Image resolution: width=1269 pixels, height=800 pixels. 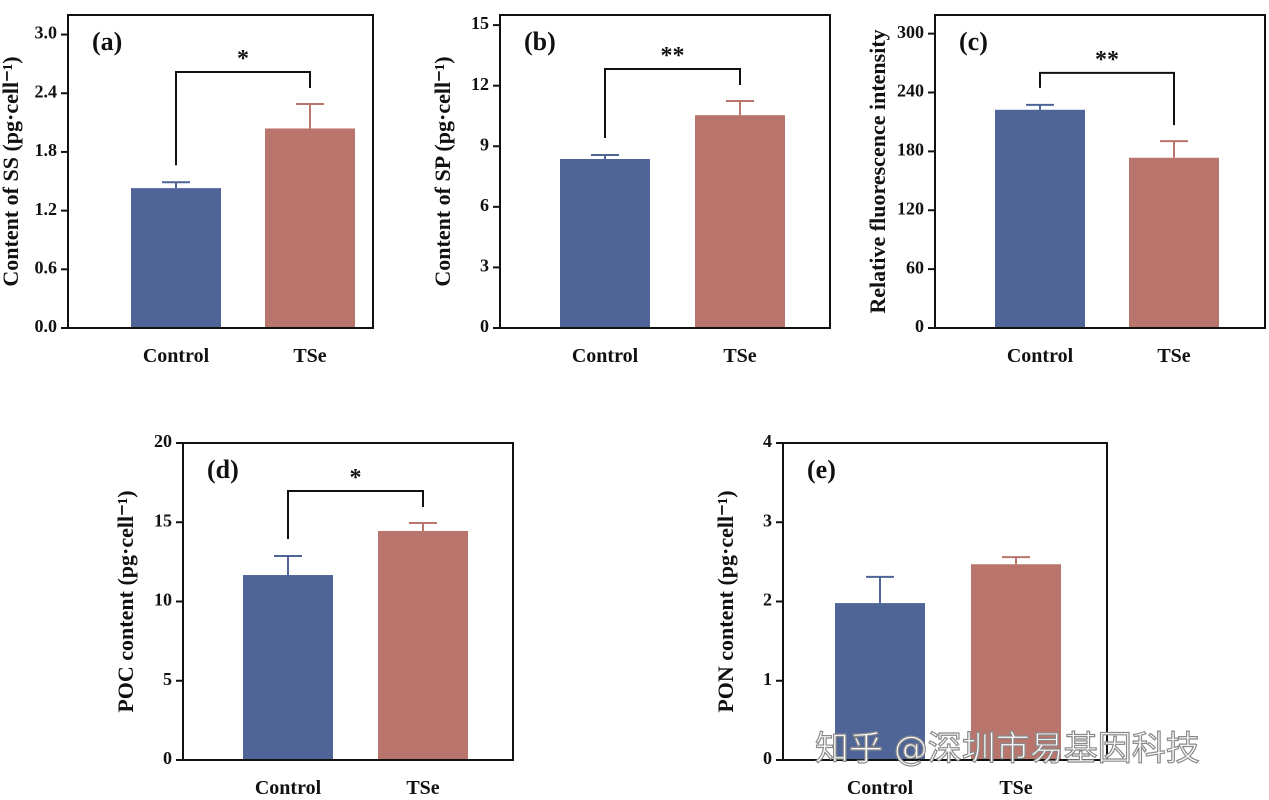 I want to click on y-tick-label: 0.6, so click(x=46, y=267).